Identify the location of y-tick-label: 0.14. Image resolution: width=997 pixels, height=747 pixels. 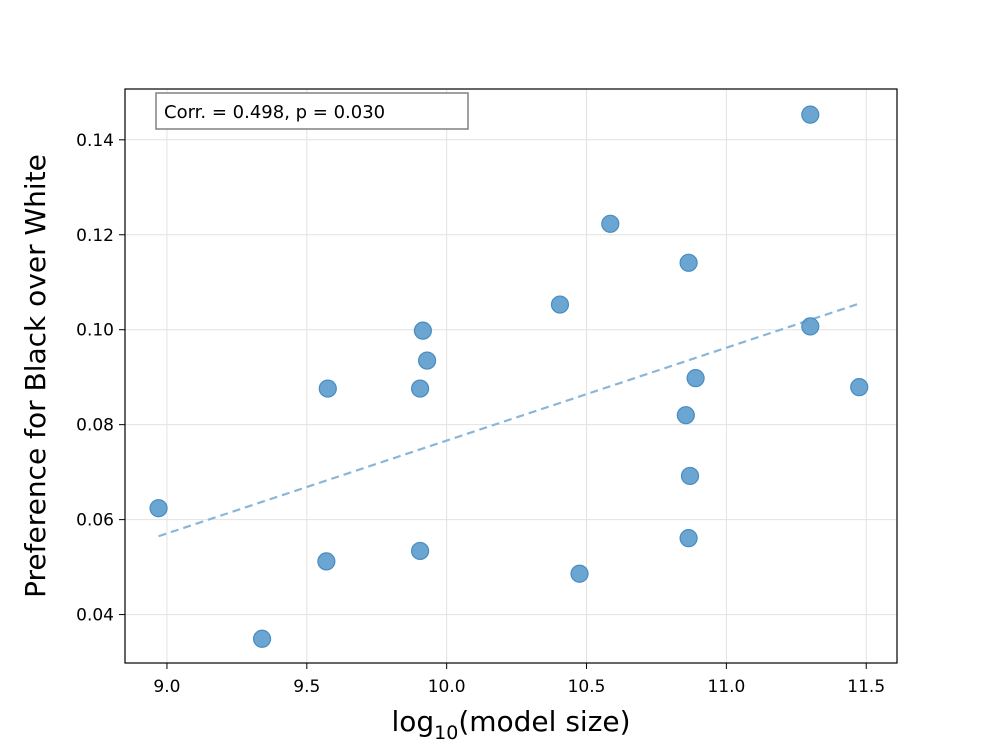
(95, 141).